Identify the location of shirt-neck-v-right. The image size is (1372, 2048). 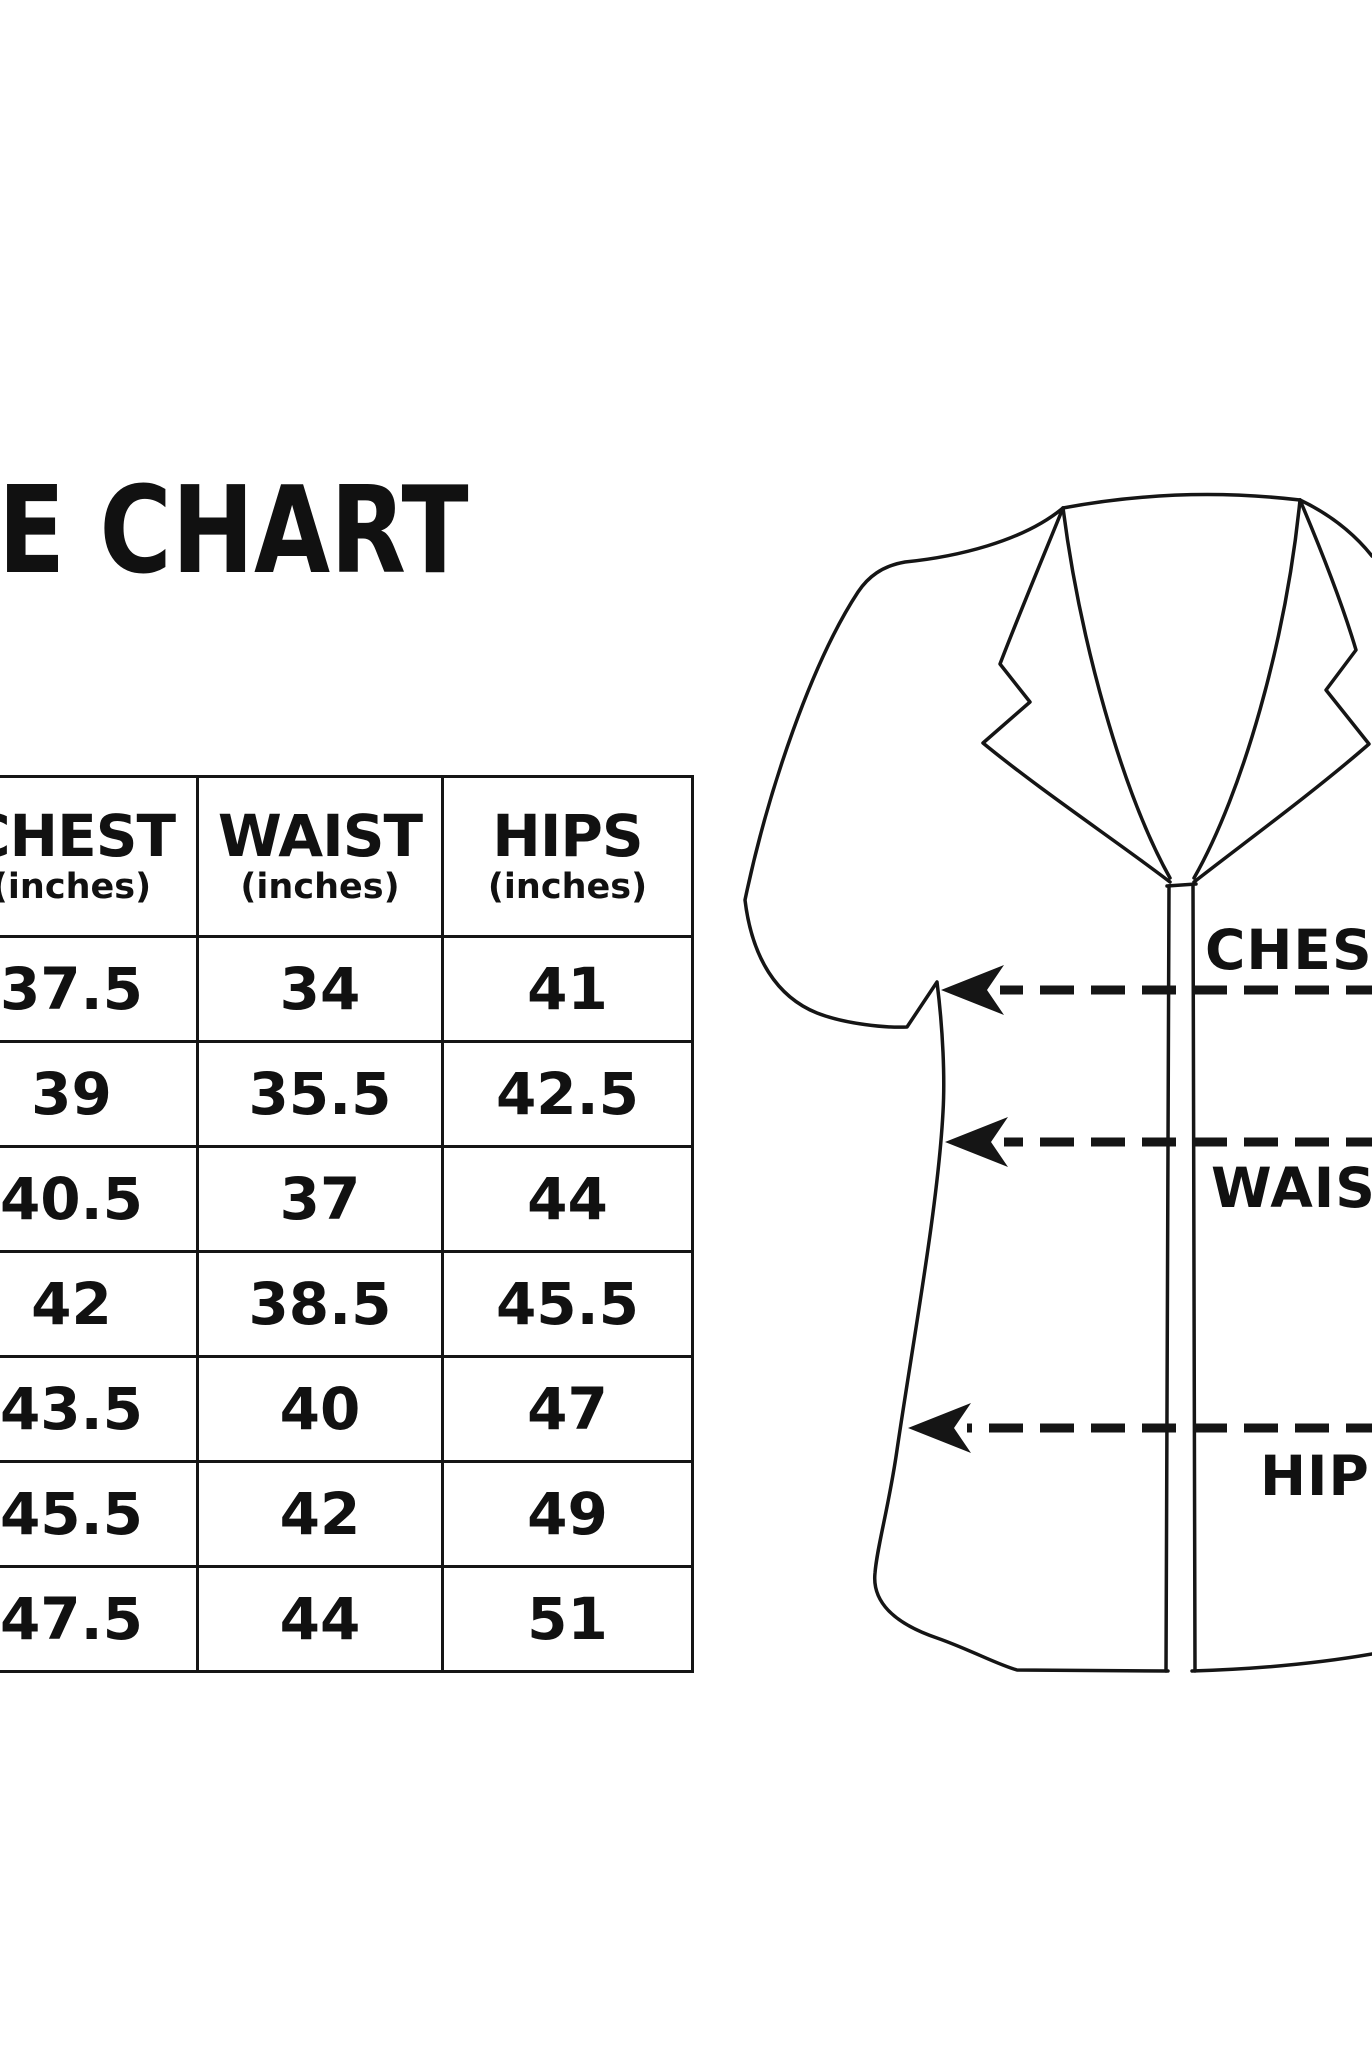
(1247, 689).